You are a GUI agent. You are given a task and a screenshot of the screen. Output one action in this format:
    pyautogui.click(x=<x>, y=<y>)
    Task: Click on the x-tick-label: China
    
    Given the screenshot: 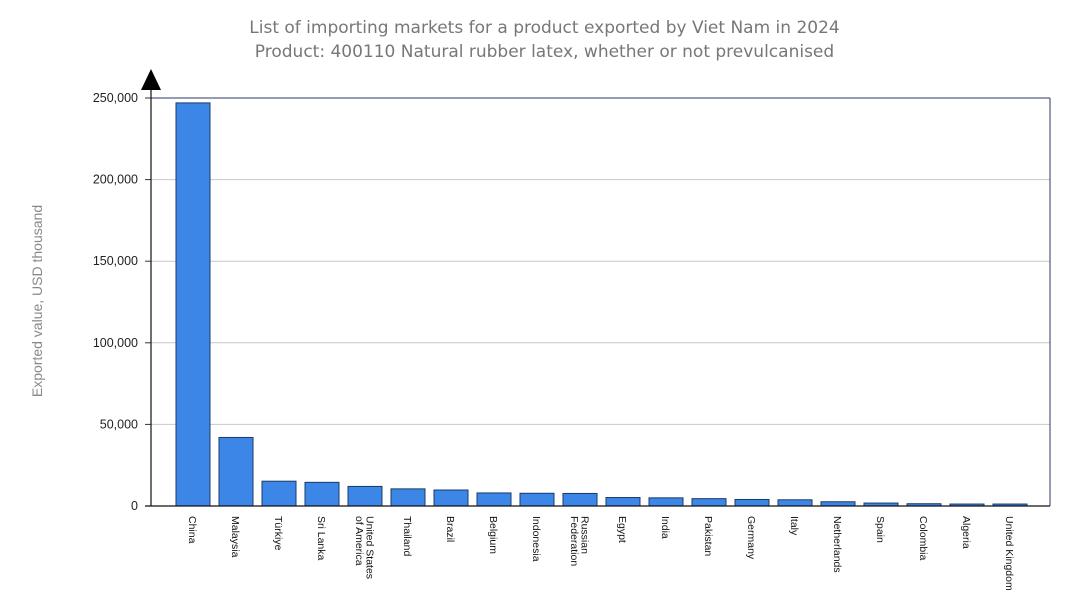 What is the action you would take?
    pyautogui.click(x=192, y=530)
    